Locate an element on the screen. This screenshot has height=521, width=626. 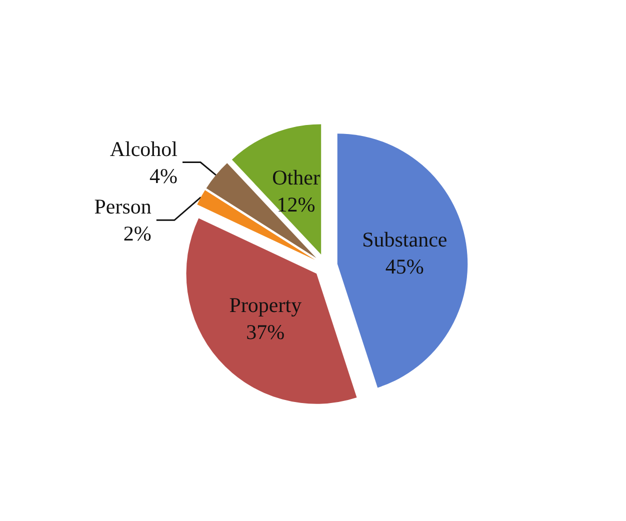
slice-label: Other is located at coordinates (296, 178).